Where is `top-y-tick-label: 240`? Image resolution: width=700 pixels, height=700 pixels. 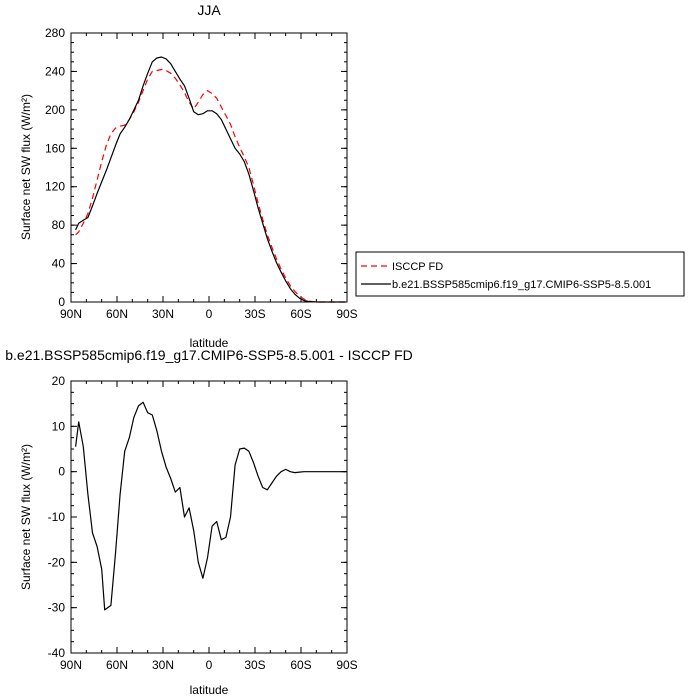 top-y-tick-label: 240 is located at coordinates (55, 71).